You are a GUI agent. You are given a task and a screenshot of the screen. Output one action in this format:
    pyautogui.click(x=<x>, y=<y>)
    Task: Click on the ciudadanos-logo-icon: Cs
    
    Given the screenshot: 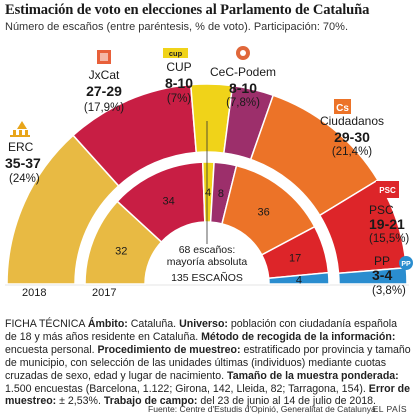 What is the action you would take?
    pyautogui.click(x=342, y=106)
    